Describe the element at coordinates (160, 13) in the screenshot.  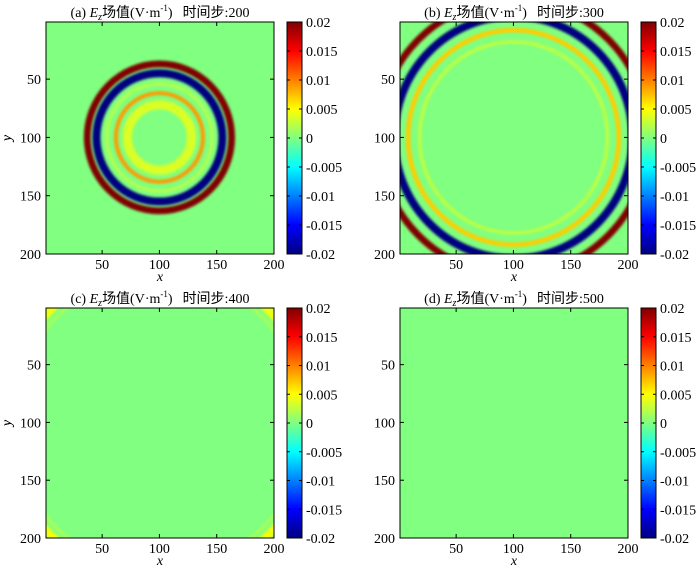
I see `panel-title: (a) Ez场值(V·m-1) 时间步:200` at that location.